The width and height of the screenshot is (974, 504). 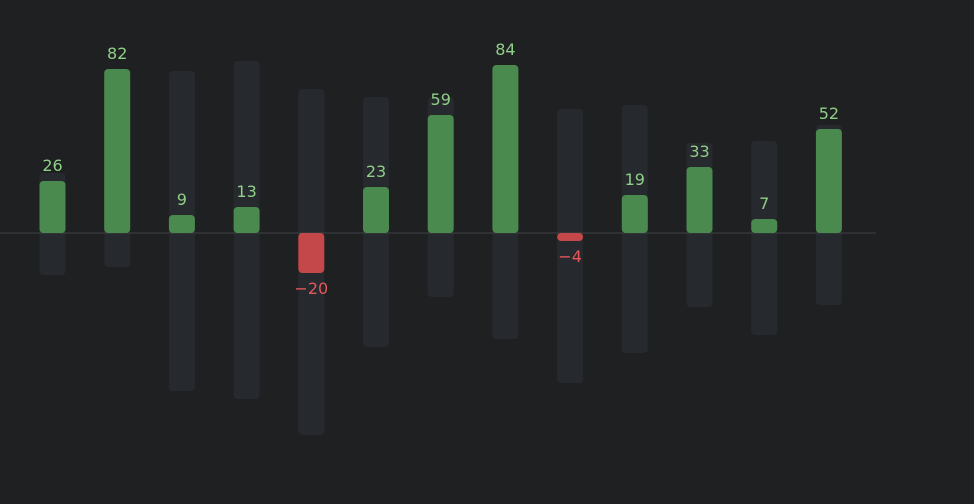 I want to click on data-label-9: 19, so click(x=635, y=179).